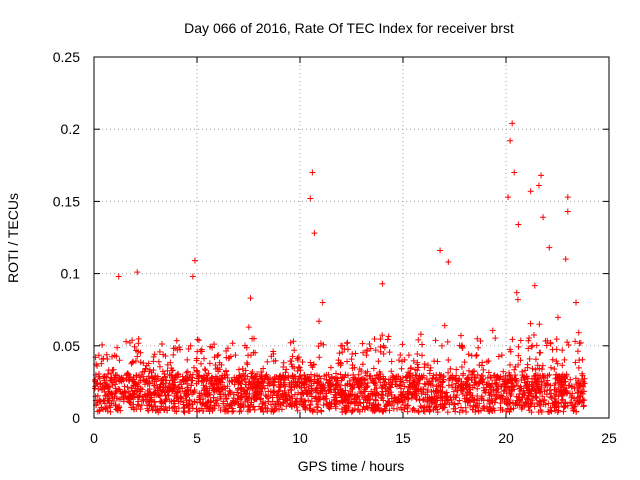 This screenshot has height=480, width=640. Describe the element at coordinates (66, 346) in the screenshot. I see `y-tick-label: 0.05` at that location.